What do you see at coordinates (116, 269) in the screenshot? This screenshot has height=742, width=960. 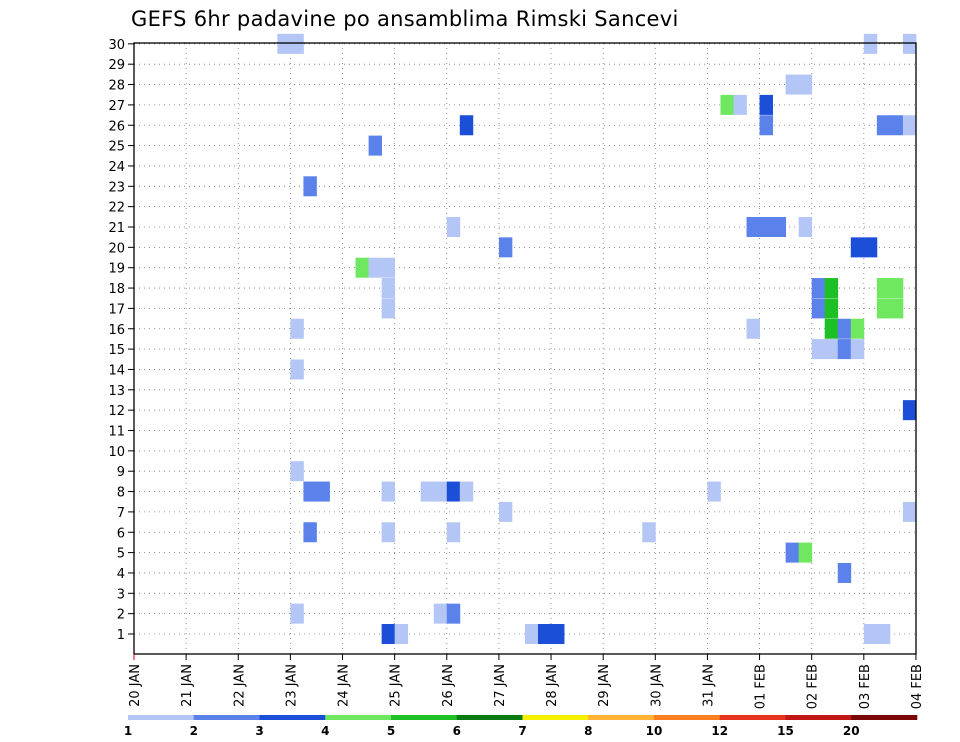 I see `y-tick-label: 19` at bounding box center [116, 269].